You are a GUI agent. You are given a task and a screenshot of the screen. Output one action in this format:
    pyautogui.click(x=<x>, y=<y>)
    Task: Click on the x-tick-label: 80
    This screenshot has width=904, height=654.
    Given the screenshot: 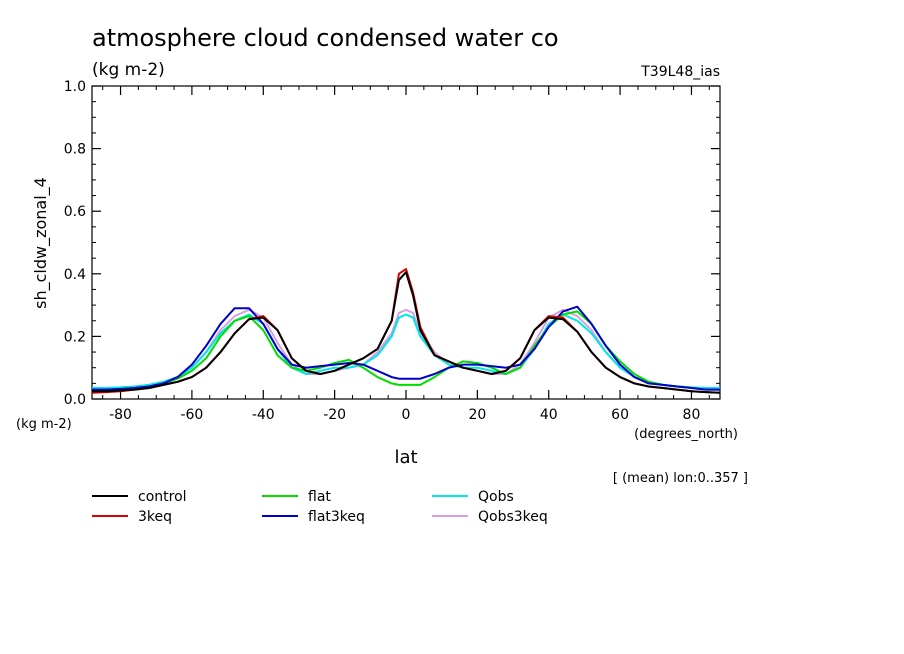 What is the action you would take?
    pyautogui.click(x=692, y=415)
    